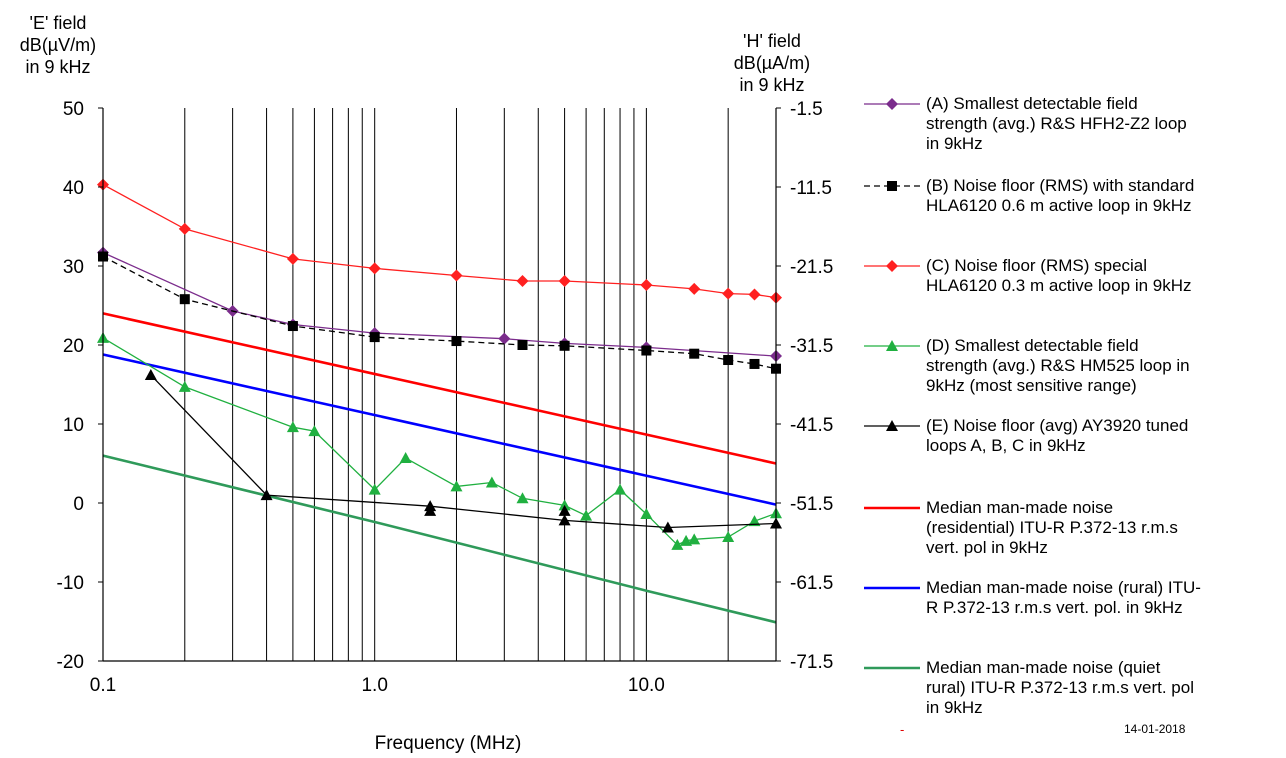 The width and height of the screenshot is (1286, 758). Describe the element at coordinates (1020, 507) in the screenshot. I see `legend-label-line: Median man-made noise` at that location.